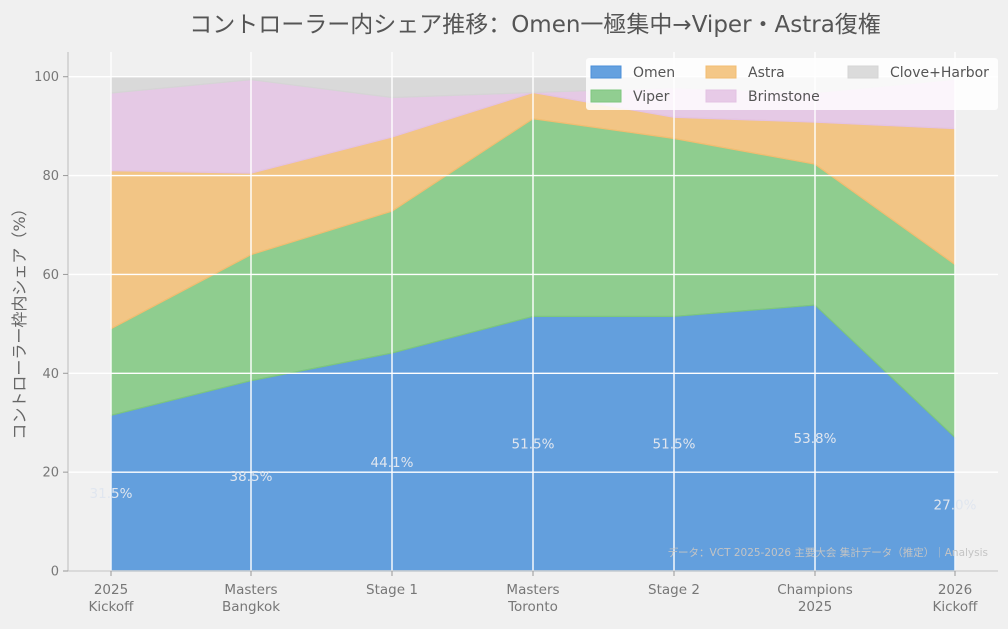 The image size is (1008, 629). Describe the element at coordinates (112, 598) in the screenshot. I see `x-tick-label: 2025 Kickoff` at that location.